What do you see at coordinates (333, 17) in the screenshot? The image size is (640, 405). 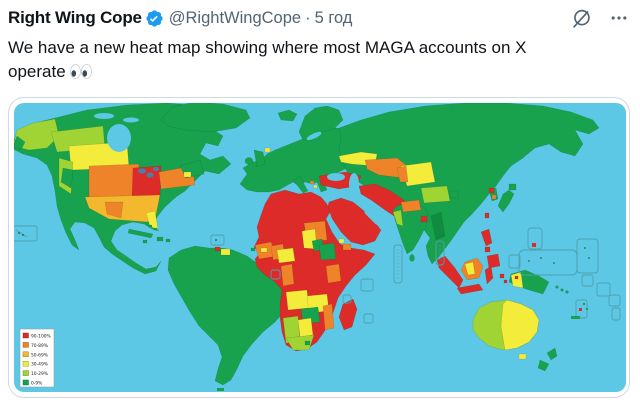 I see `timestamp: 5 год` at bounding box center [333, 17].